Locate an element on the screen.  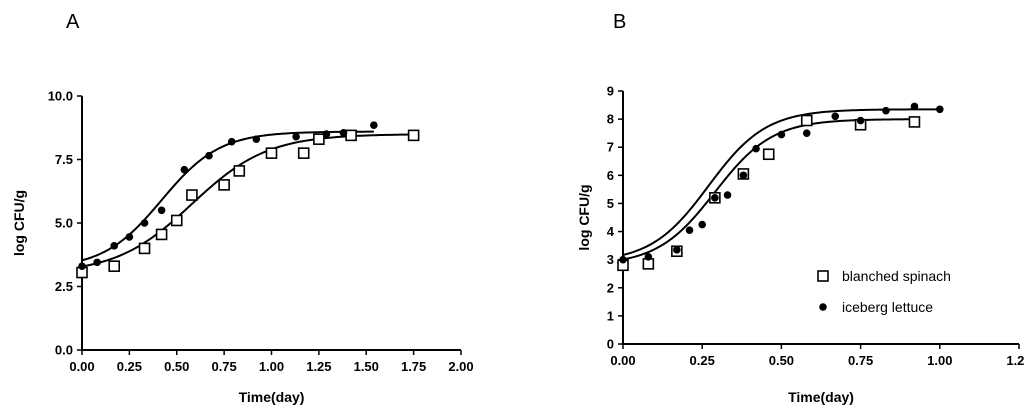
legend-label: blanched spinach is located at coordinates (896, 276).